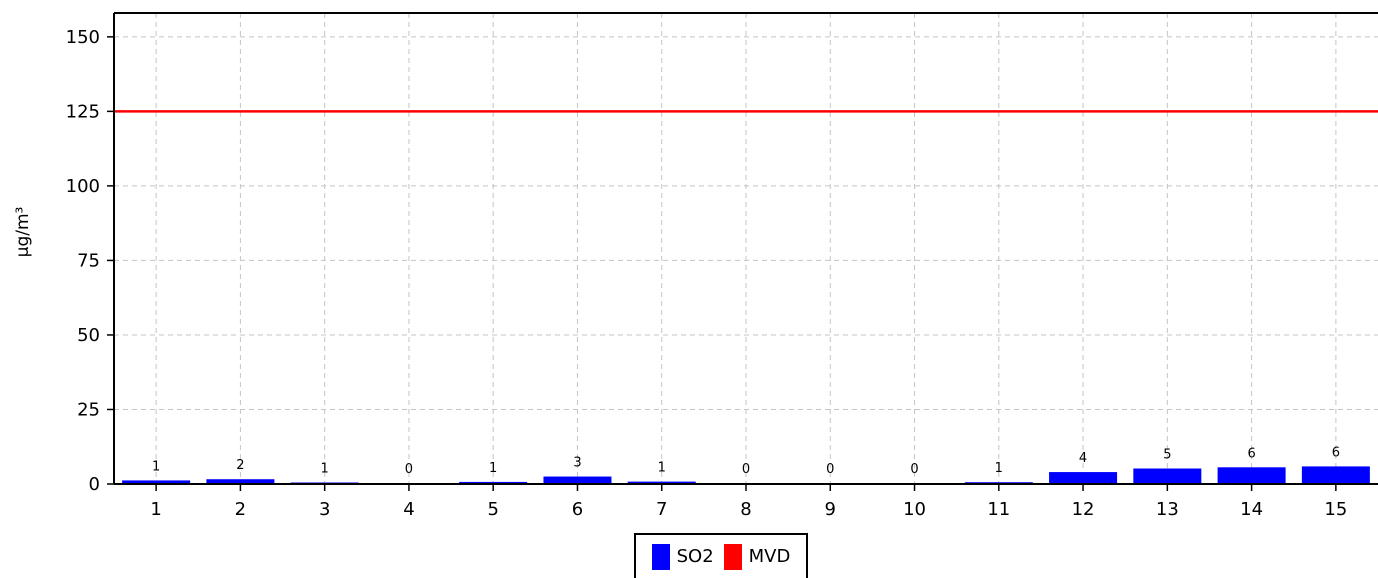  What do you see at coordinates (408, 509) in the screenshot?
I see `x-tick-label: 4` at bounding box center [408, 509].